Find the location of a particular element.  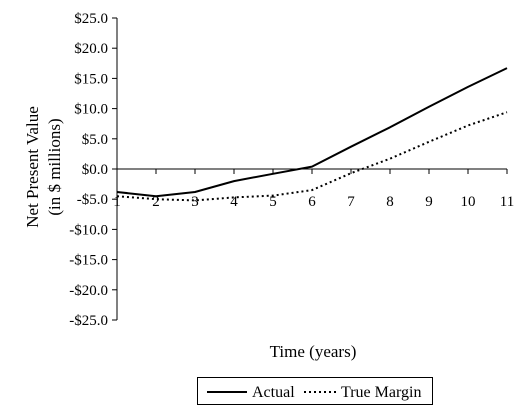

y-axis-title-line-1: Net Present Value is located at coordinates (32, 167).